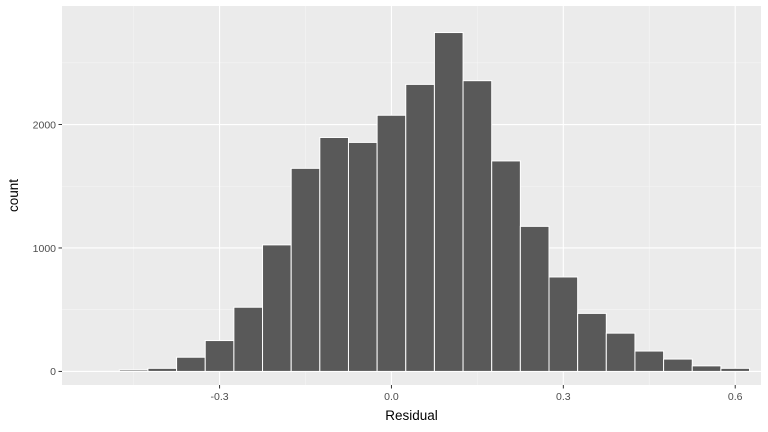 Image resolution: width=768 pixels, height=432 pixels. Describe the element at coordinates (391, 397) in the screenshot. I see `x-tick-label: 0.0` at that location.